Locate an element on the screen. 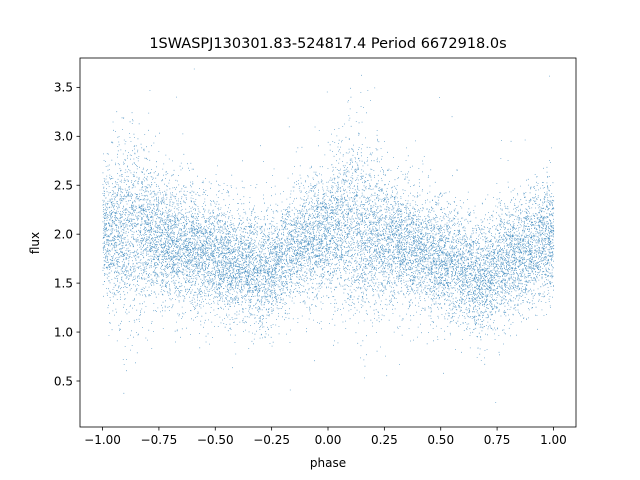  y-axis-label: flux is located at coordinates (35, 243).